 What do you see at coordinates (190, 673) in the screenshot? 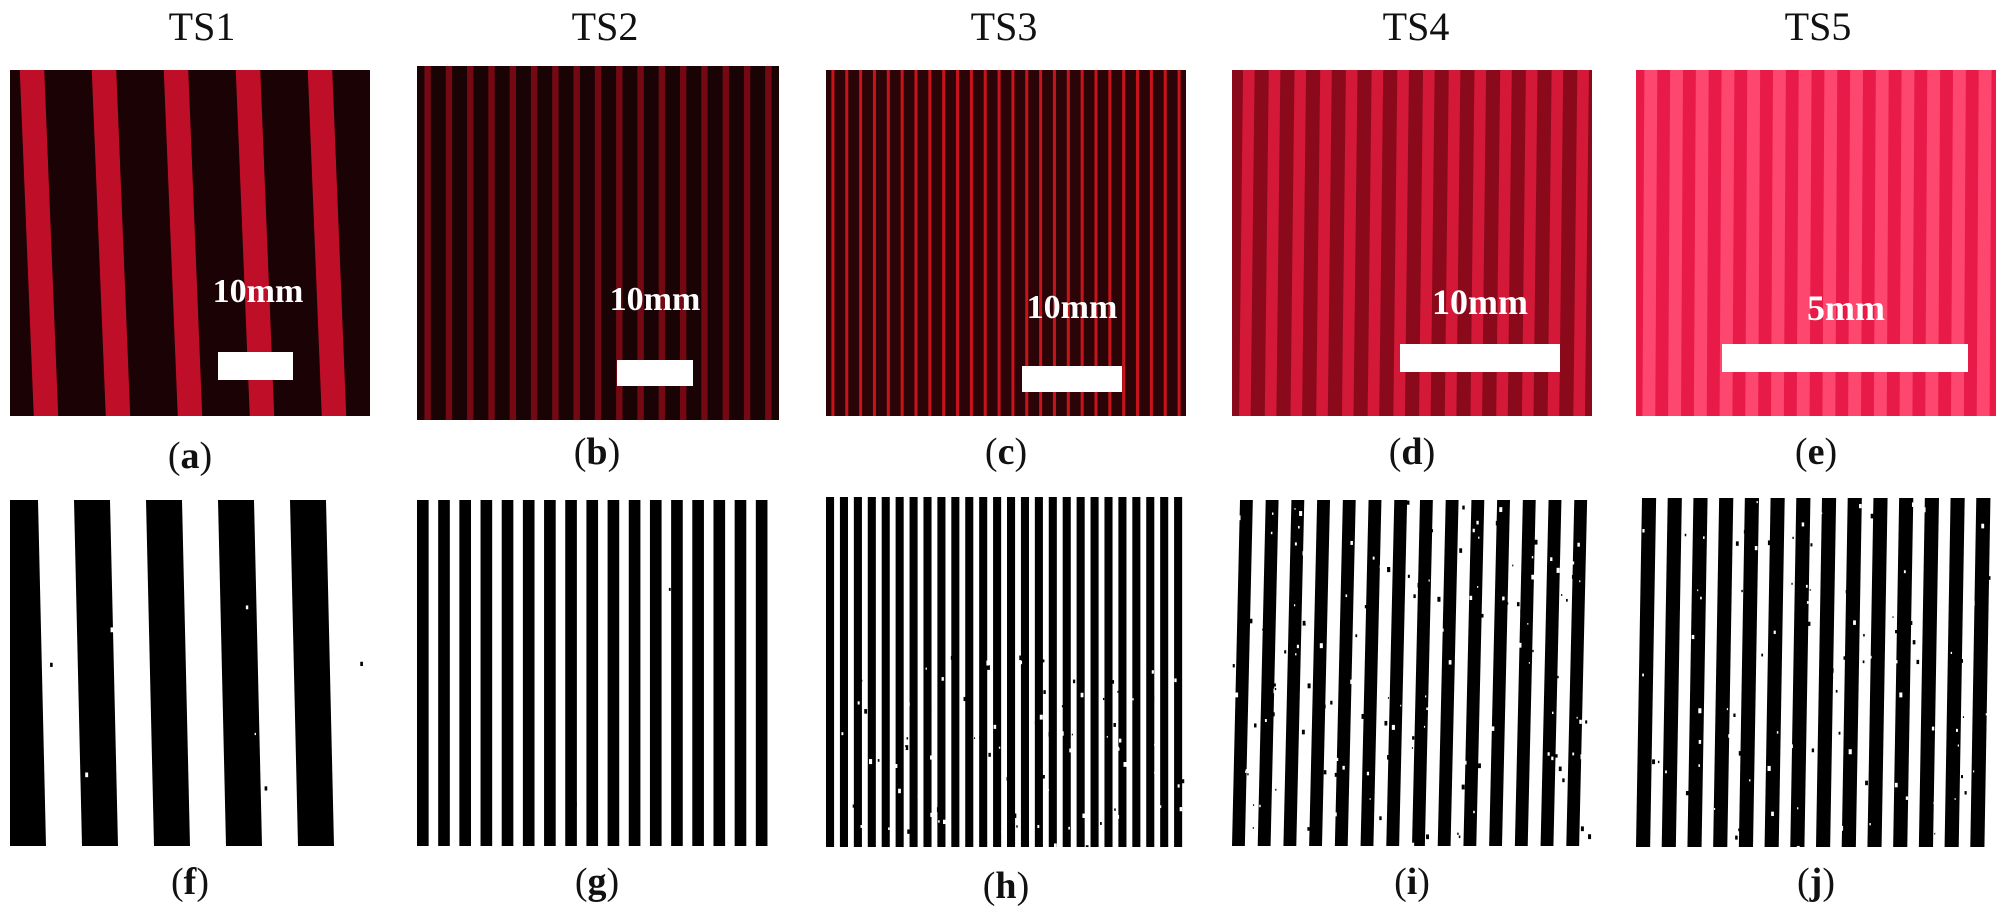
I see `binary-ts1-svg` at bounding box center [190, 673].